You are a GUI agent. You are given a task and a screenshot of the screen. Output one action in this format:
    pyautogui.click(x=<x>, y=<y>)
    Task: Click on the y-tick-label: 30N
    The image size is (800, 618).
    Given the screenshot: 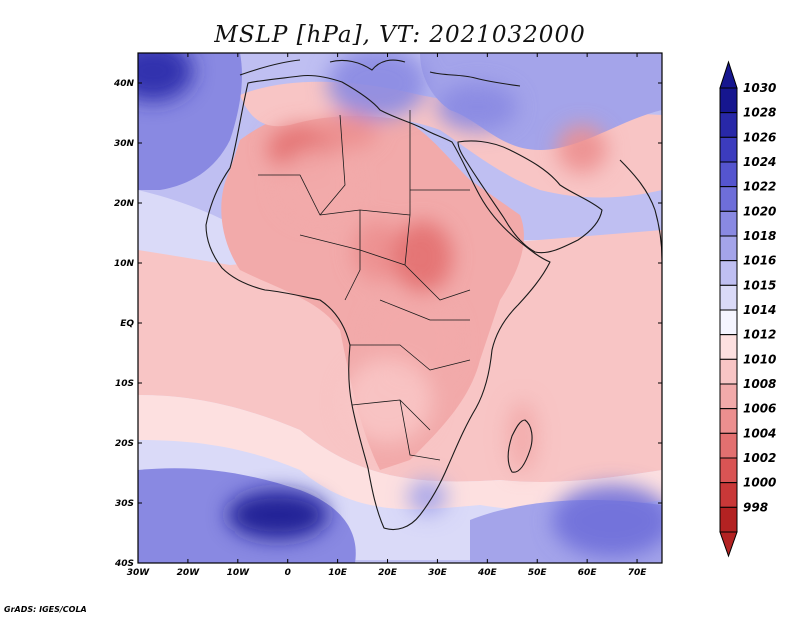 What is the action you would take?
    pyautogui.click(x=124, y=144)
    